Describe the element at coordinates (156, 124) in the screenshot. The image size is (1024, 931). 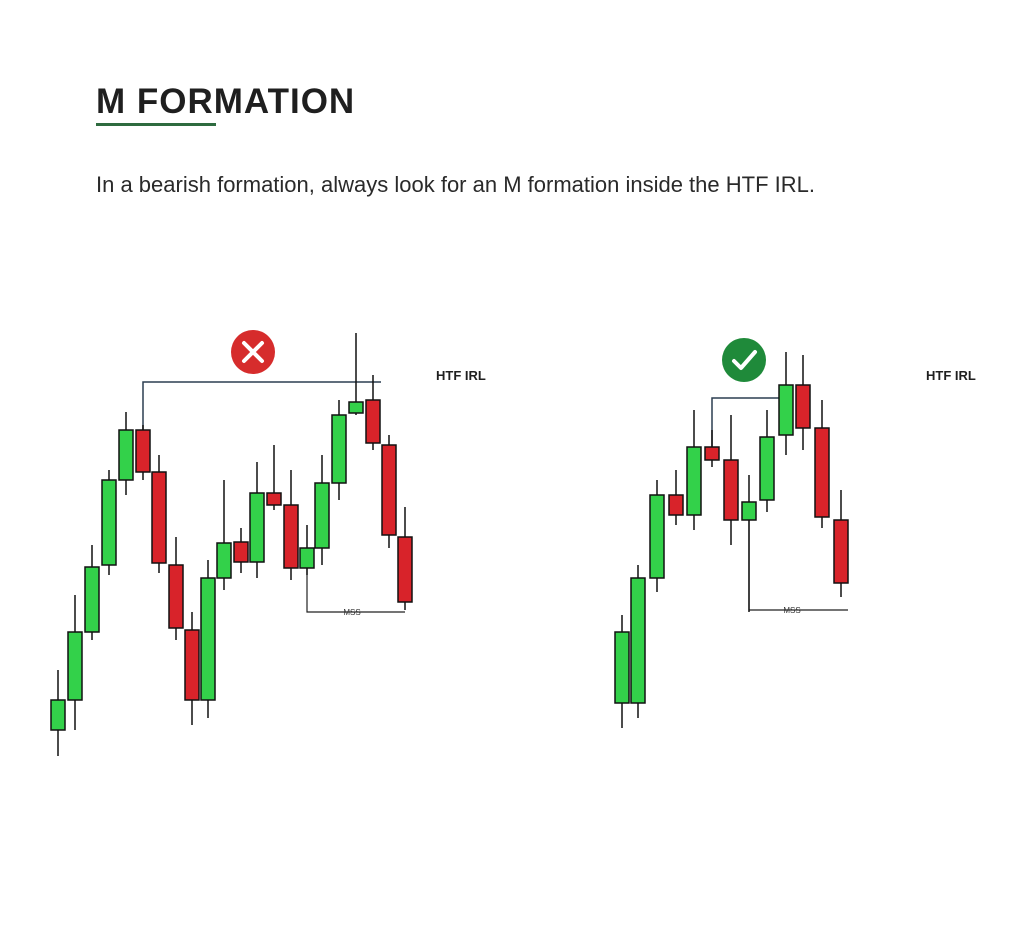
I see `title-underline` at that location.